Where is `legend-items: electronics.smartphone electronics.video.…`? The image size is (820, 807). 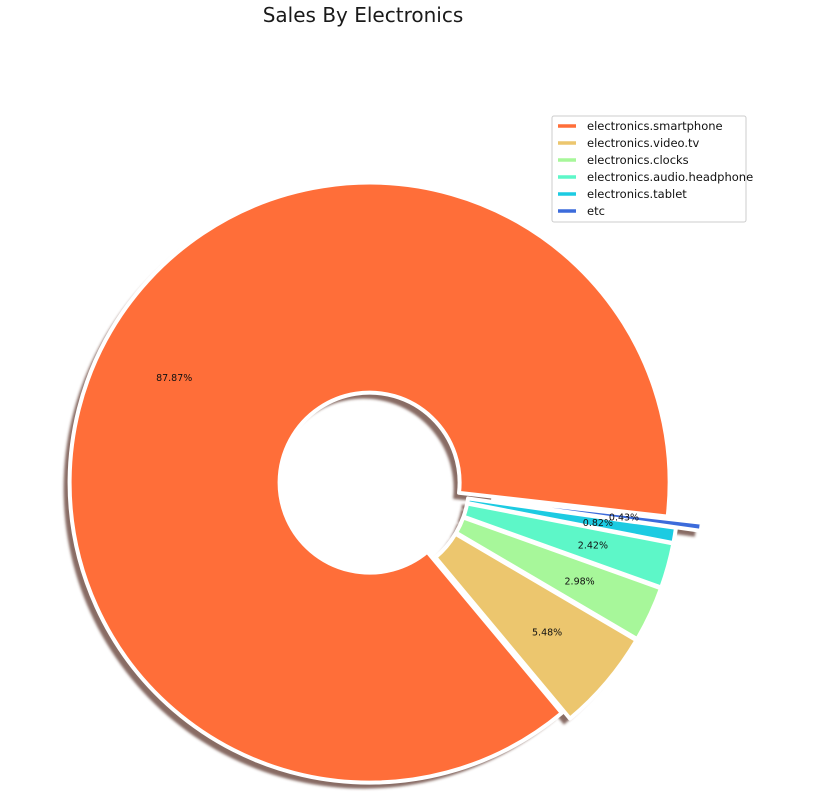
legend-items: electronics.smartphone electronics.video.… is located at coordinates (655, 168).